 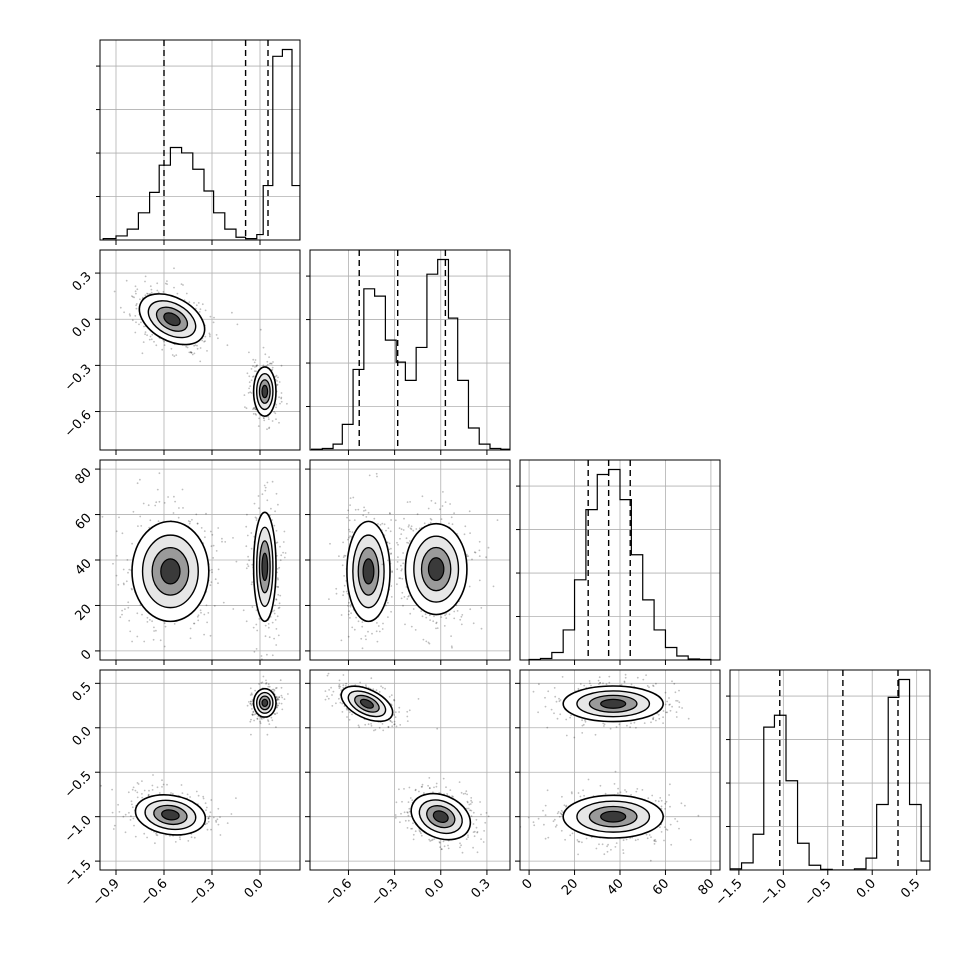 What do you see at coordinates (78, 378) in the screenshot?
I see `tick-label-y: −0.3` at bounding box center [78, 378].